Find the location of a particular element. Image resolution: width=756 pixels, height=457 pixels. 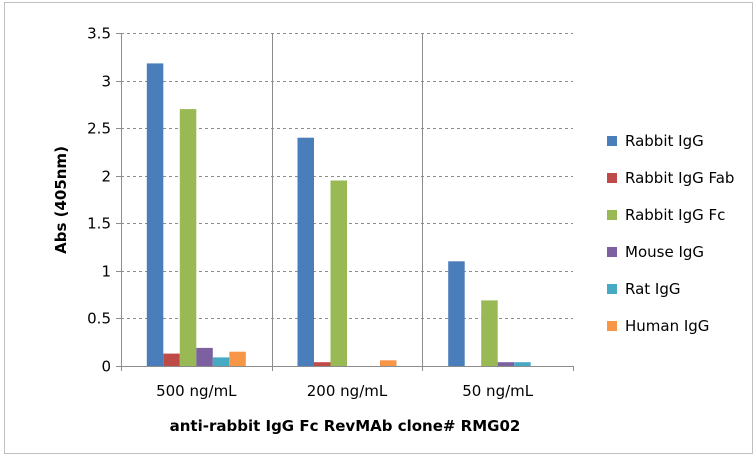

legend-label: Mouse IgG is located at coordinates (664, 252).